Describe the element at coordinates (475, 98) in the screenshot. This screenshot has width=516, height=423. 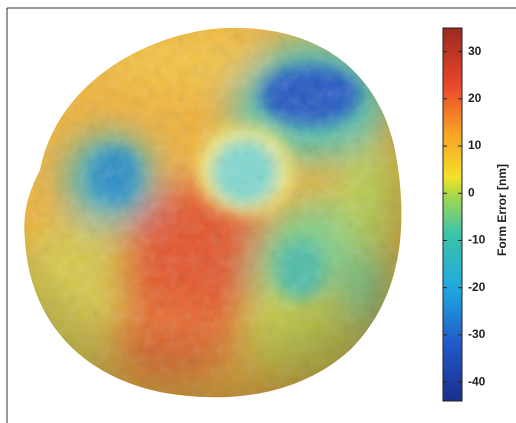
I see `colorbar-tick-label: 20` at that location.